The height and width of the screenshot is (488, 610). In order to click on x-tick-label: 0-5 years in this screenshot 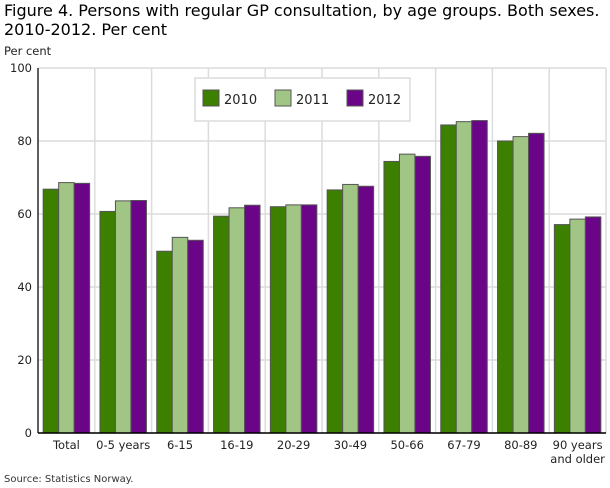, I will do `click(123, 445)`.